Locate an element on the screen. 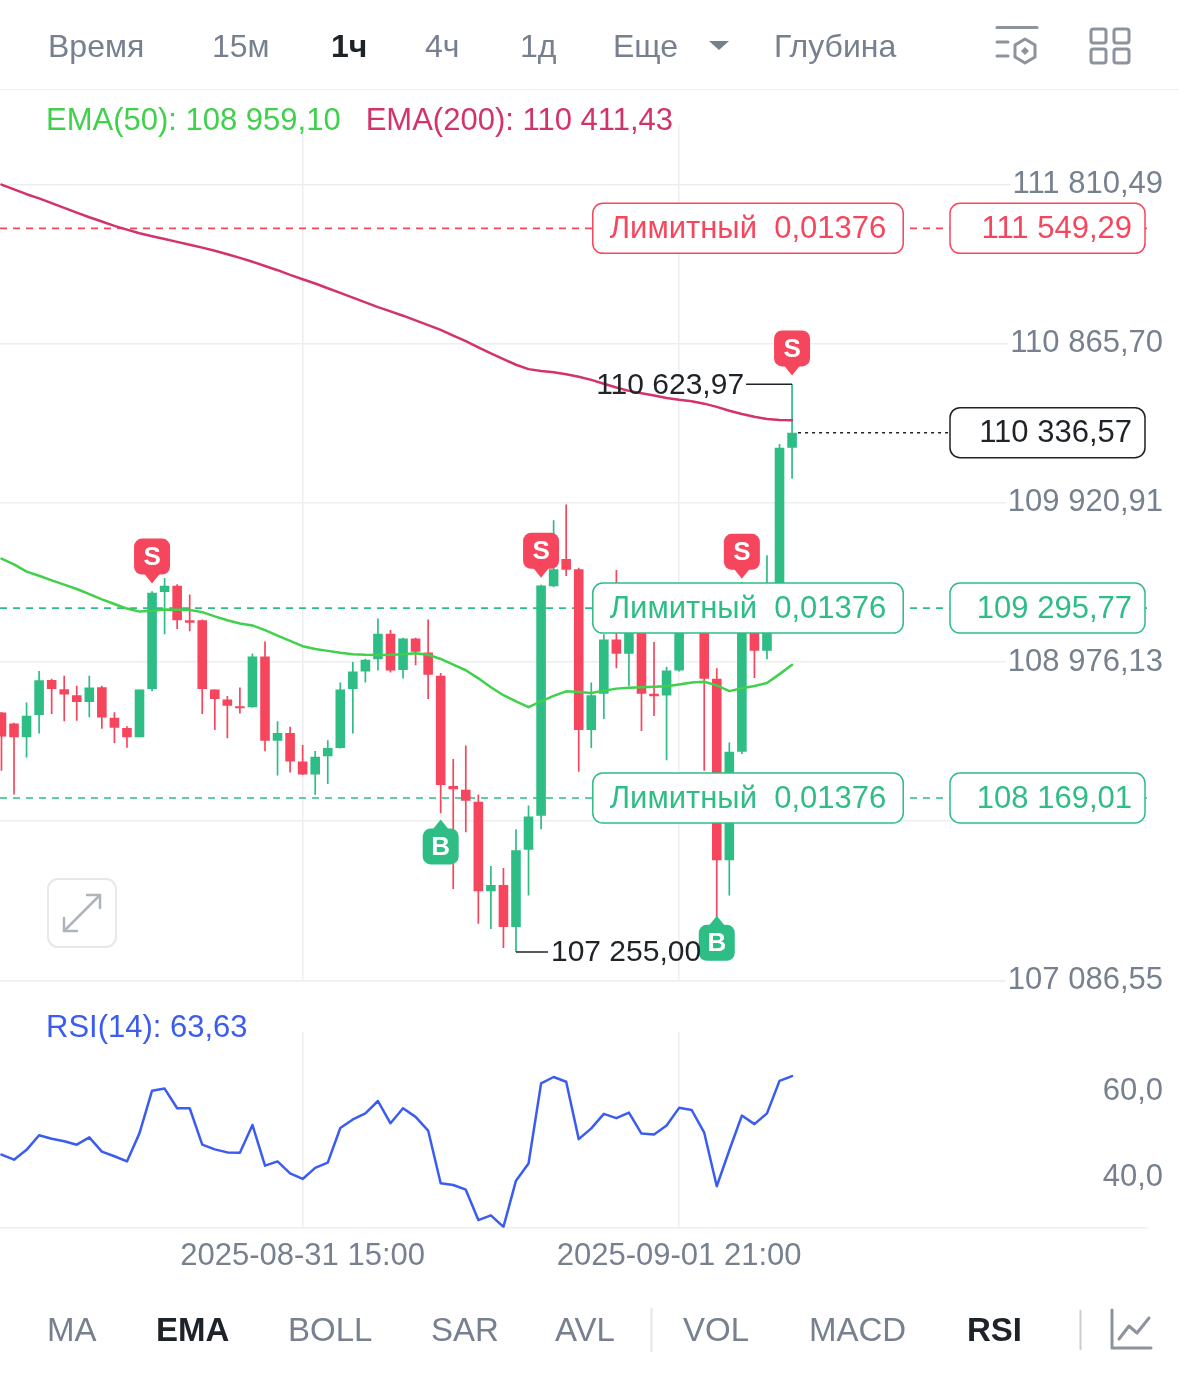 The image size is (1179, 1391). text: 15м is located at coordinates (241, 46).